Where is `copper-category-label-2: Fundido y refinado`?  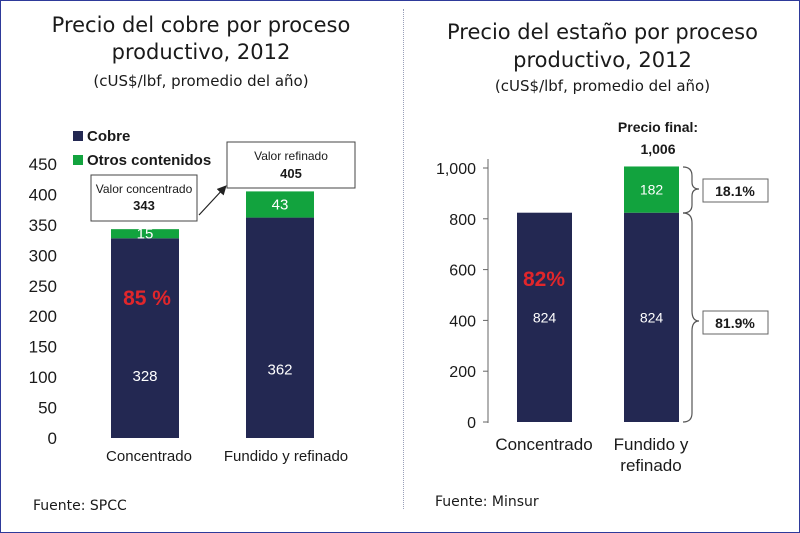
copper-category-label-2: Fundido y refinado is located at coordinates (286, 456).